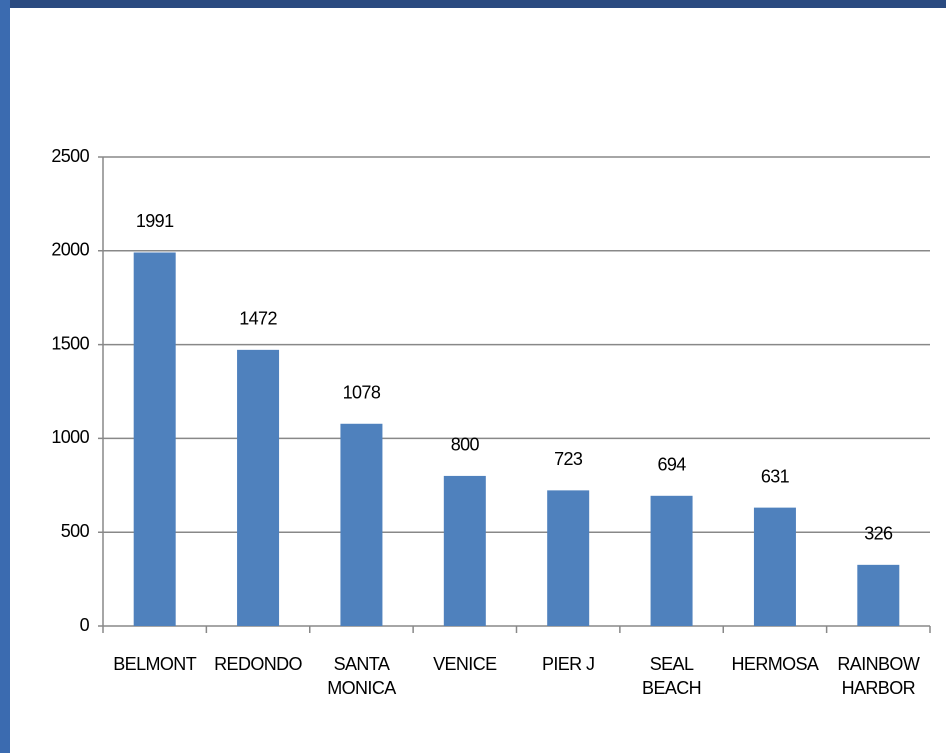 Image resolution: width=946 pixels, height=753 pixels. What do you see at coordinates (775, 664) in the screenshot?
I see `x-tick-label: HERMOSA` at bounding box center [775, 664].